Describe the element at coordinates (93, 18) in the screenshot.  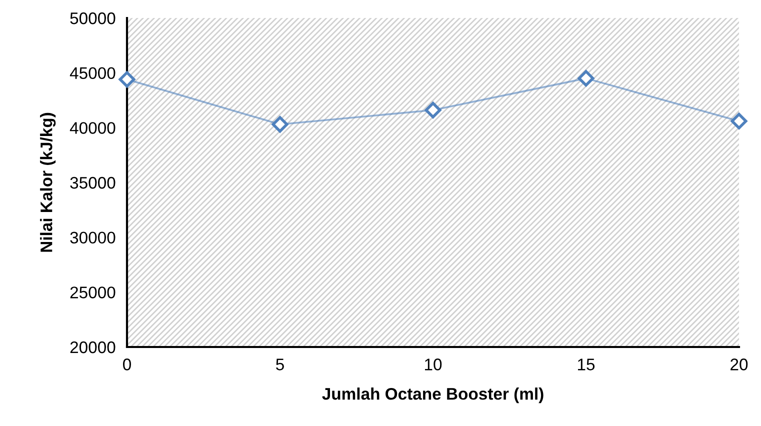
I see `y-tick-label: 50000` at that location.